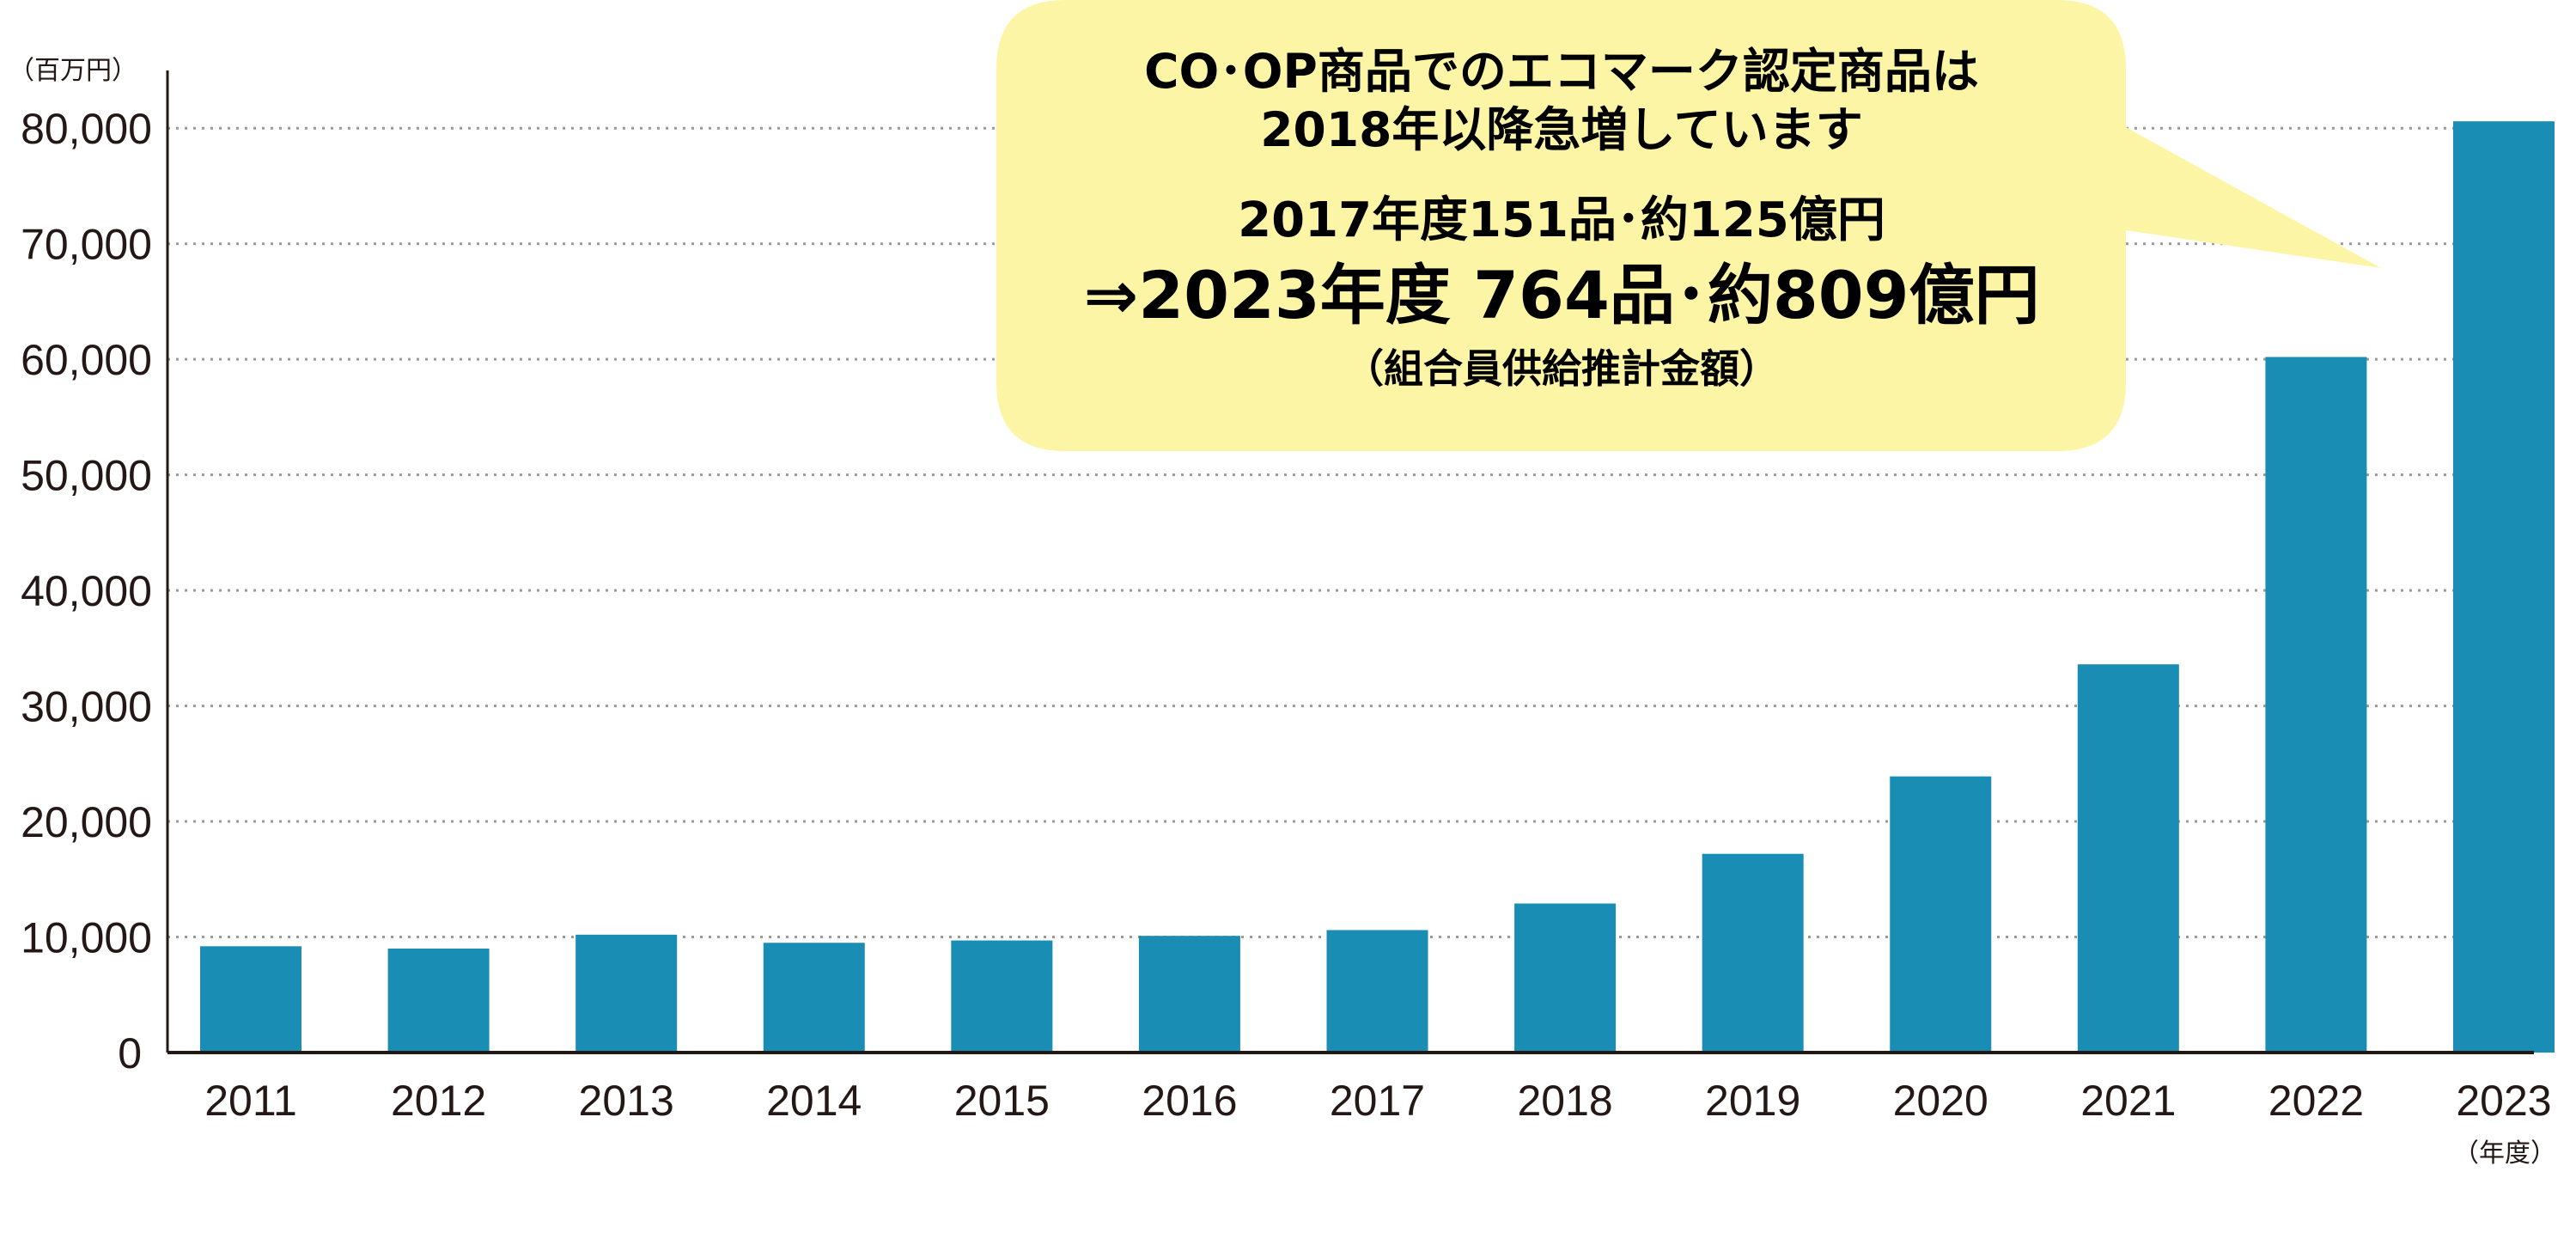  I want to click on y-unit-label: （百万円）, so click(73, 71).